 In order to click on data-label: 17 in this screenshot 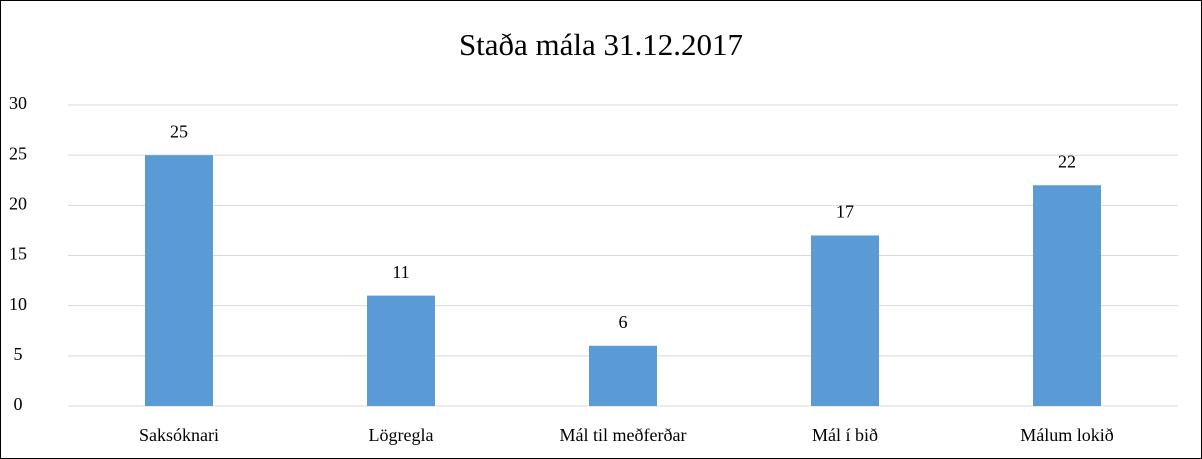, I will do `click(845, 212)`.